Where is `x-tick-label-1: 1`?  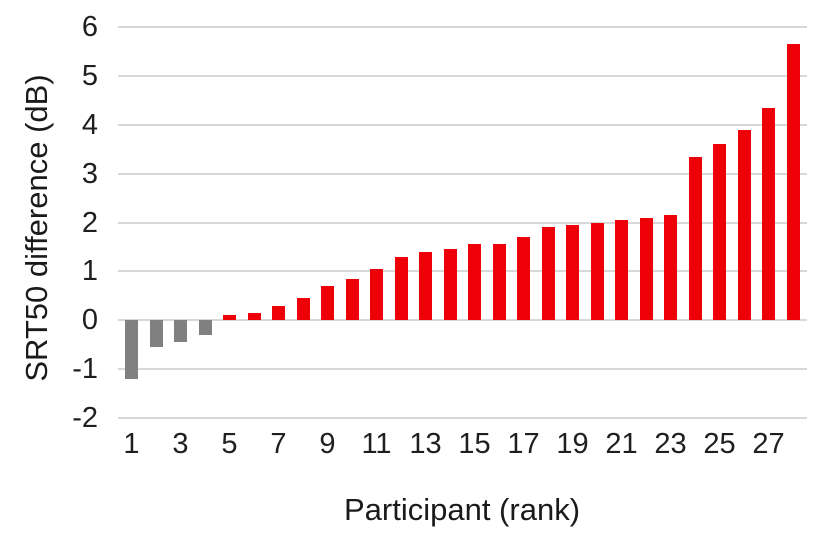
x-tick-label-1: 1 is located at coordinates (131, 444).